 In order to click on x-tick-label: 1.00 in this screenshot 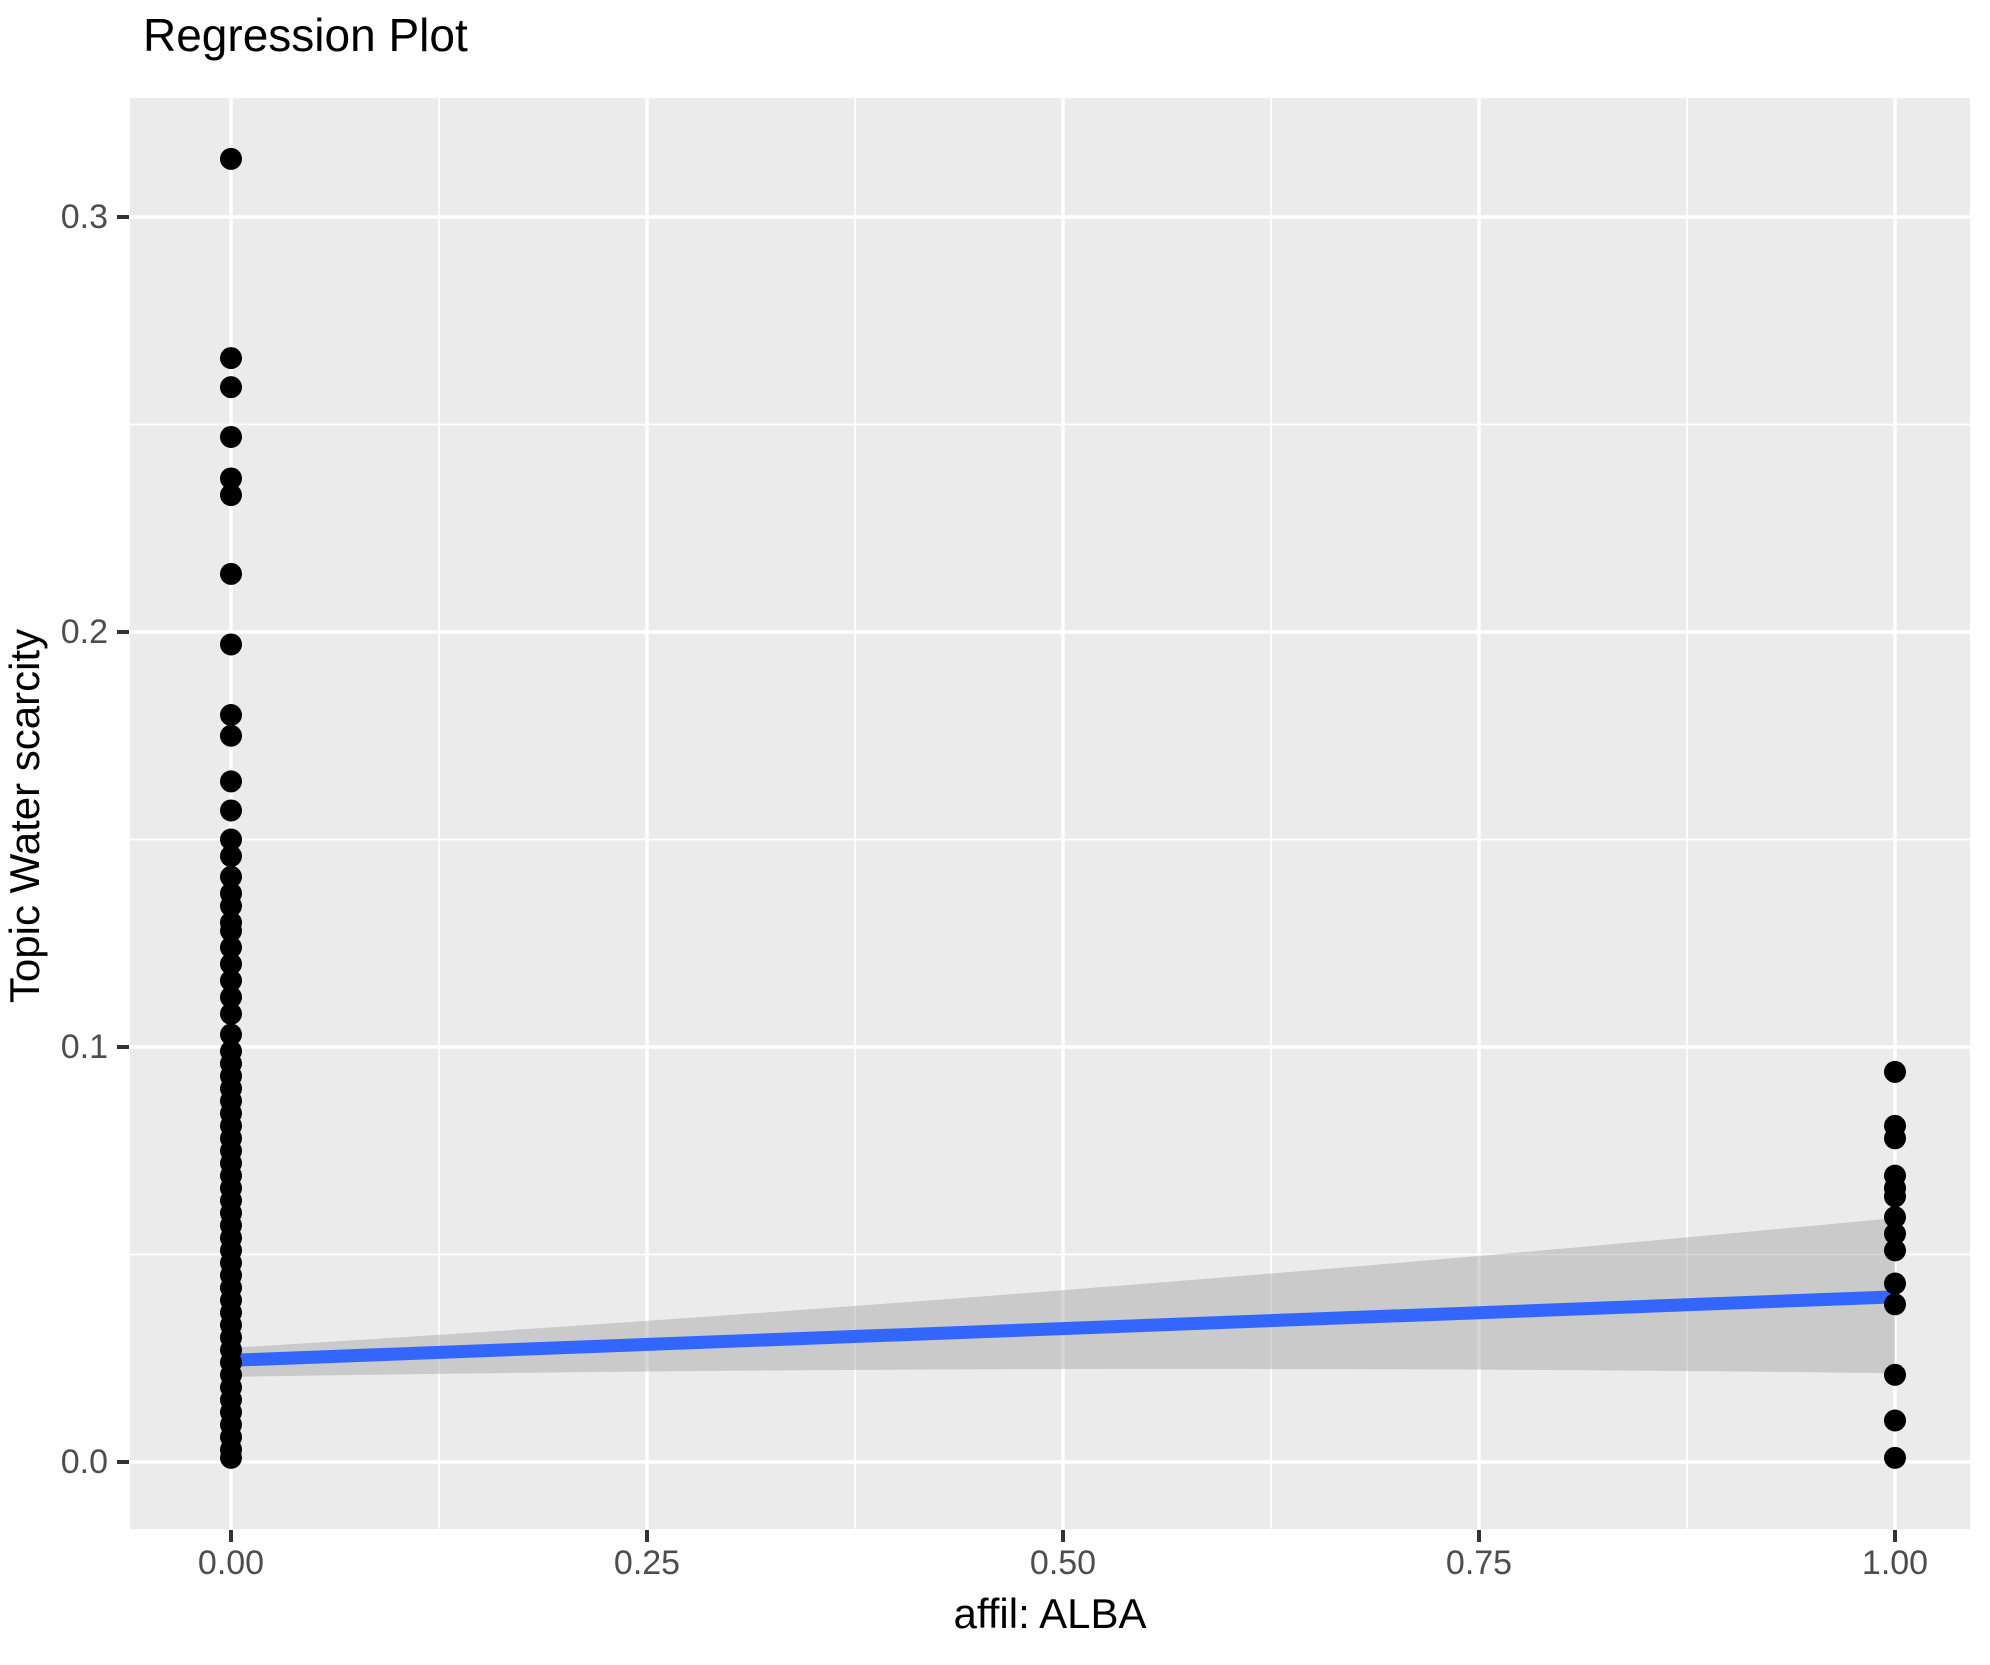, I will do `click(1895, 1563)`.